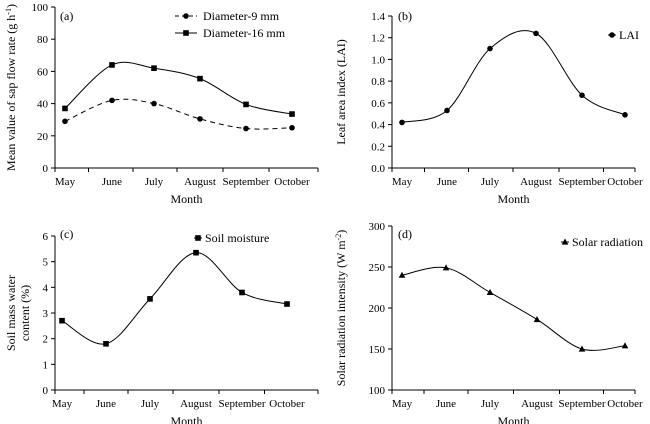 The image size is (650, 424). Describe the element at coordinates (43, 72) in the screenshot. I see `y-tick-label: 60` at that location.